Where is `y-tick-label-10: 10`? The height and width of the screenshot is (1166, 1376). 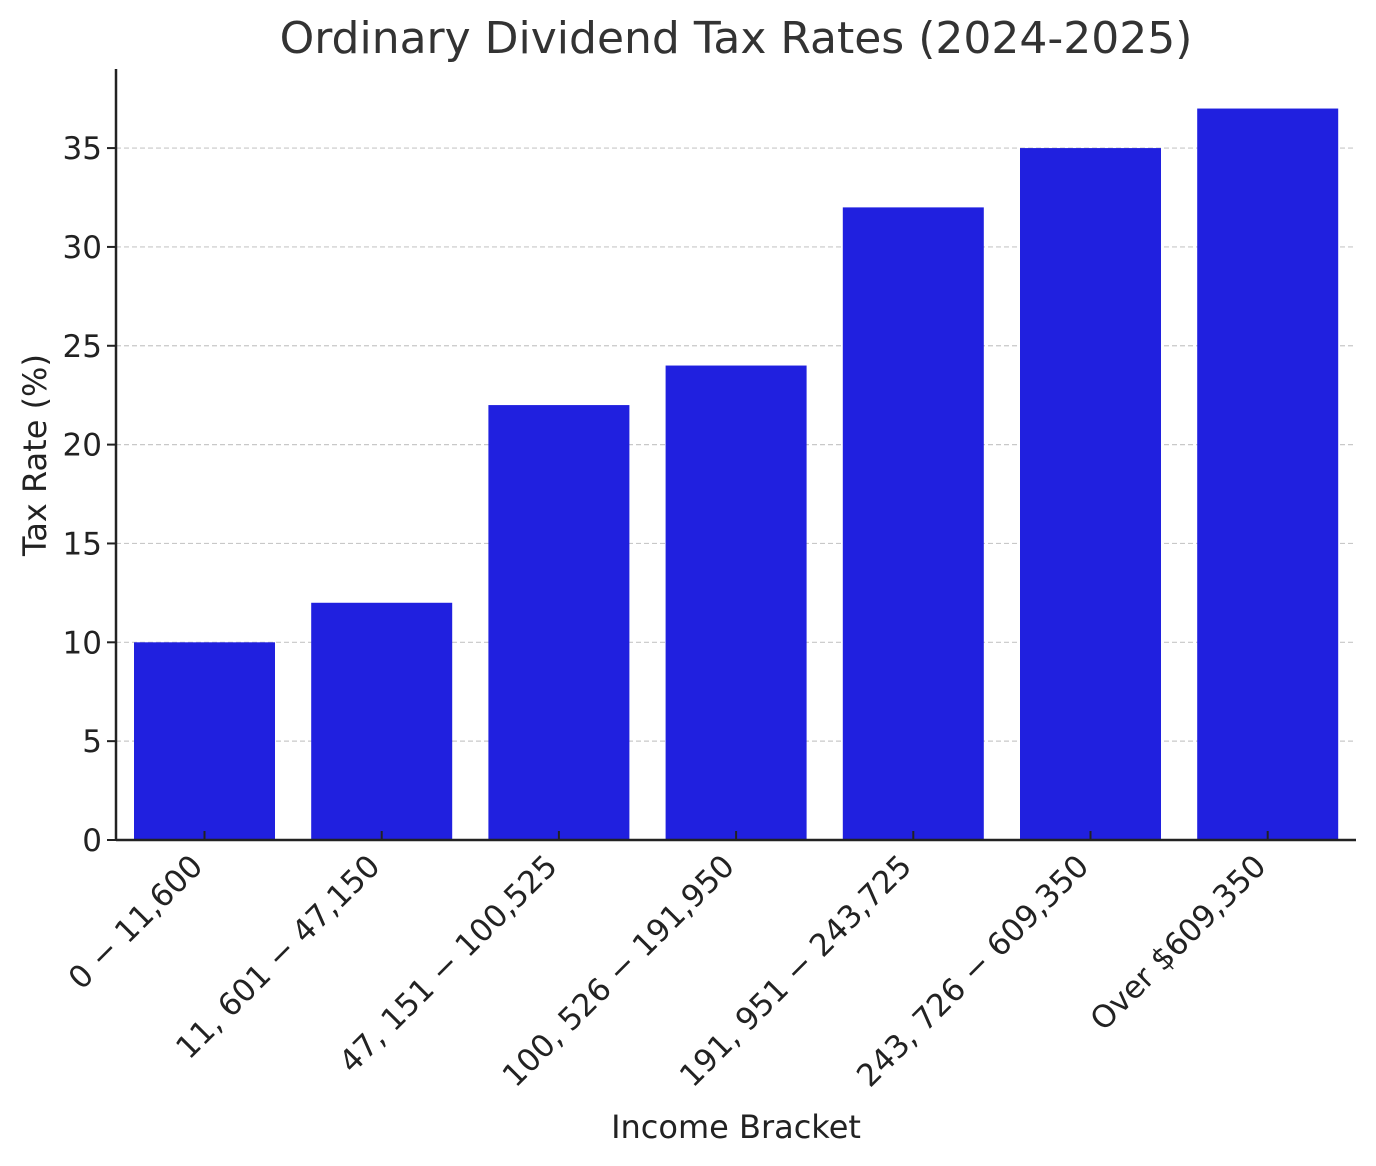
y-tick-label-10: 10 is located at coordinates (82, 643).